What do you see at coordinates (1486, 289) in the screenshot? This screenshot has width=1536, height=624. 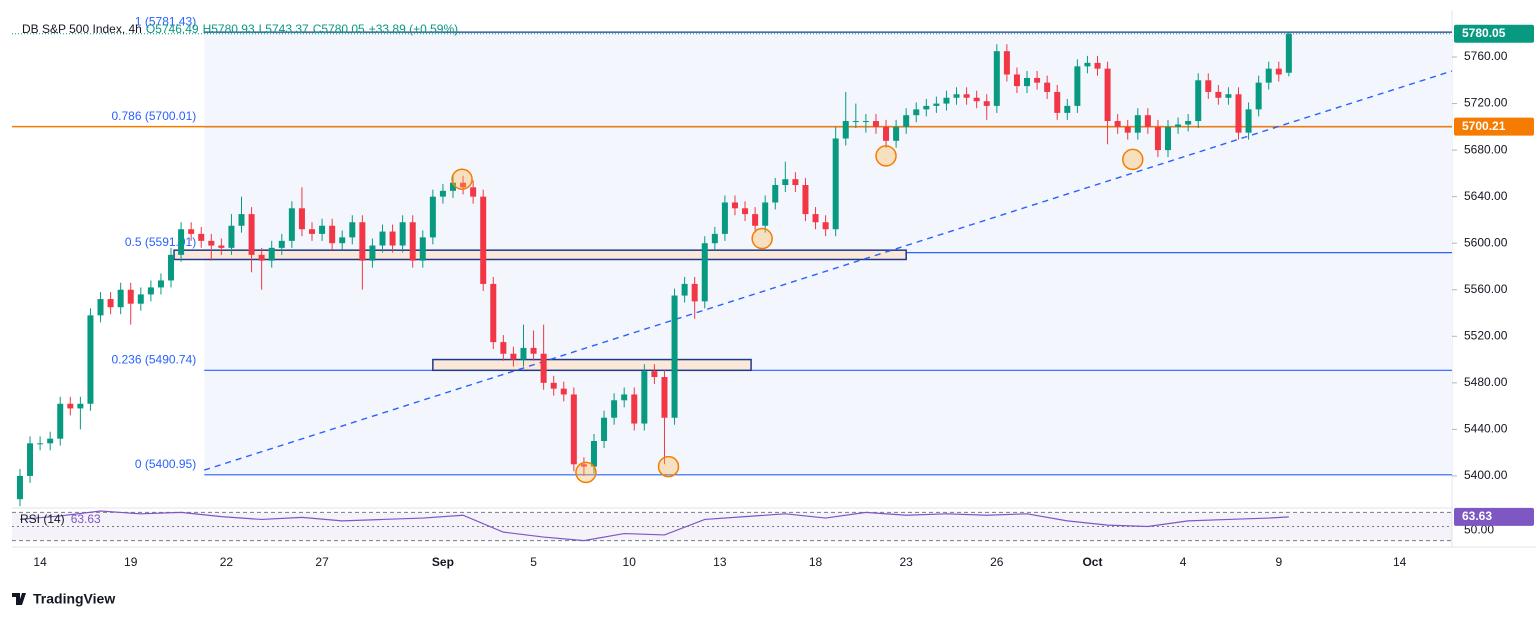 I see `y-tick-label: 5560.00` at bounding box center [1486, 289].